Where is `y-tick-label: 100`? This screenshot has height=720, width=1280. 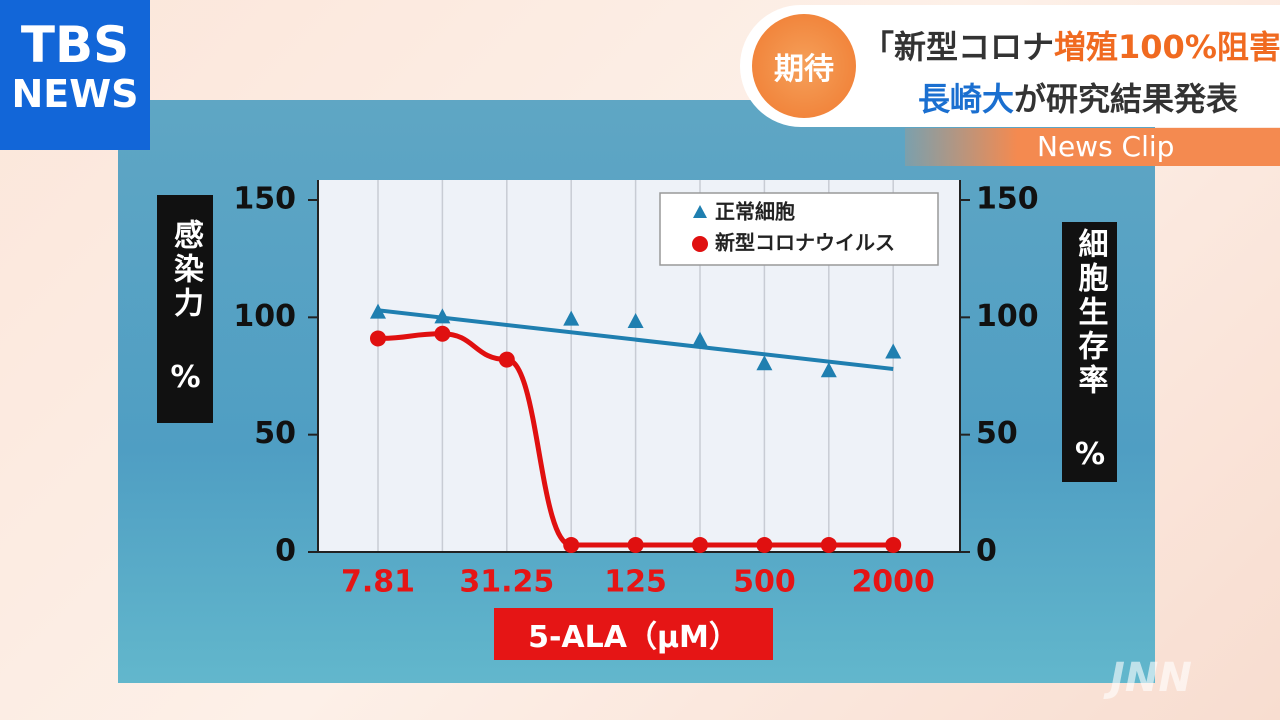 y-tick-label: 100 is located at coordinates (264, 316).